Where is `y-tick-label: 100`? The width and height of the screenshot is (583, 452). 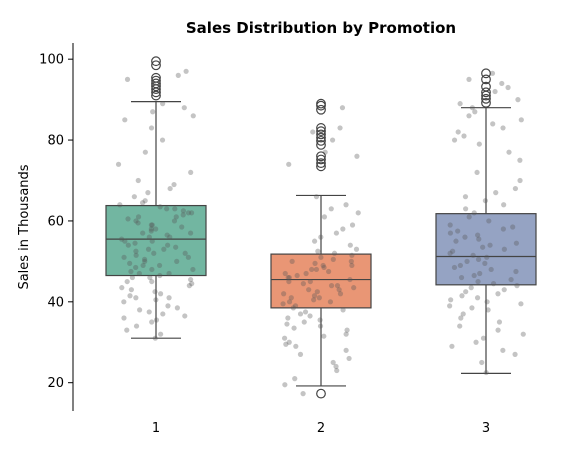 y-tick-label: 100 is located at coordinates (51, 60).